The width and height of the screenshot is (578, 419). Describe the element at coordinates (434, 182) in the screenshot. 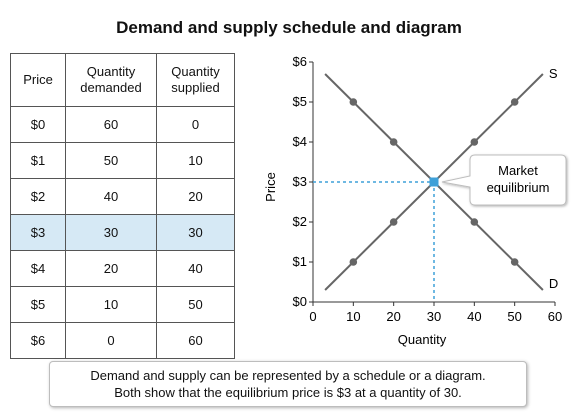

I see `equilibrium-point` at that location.